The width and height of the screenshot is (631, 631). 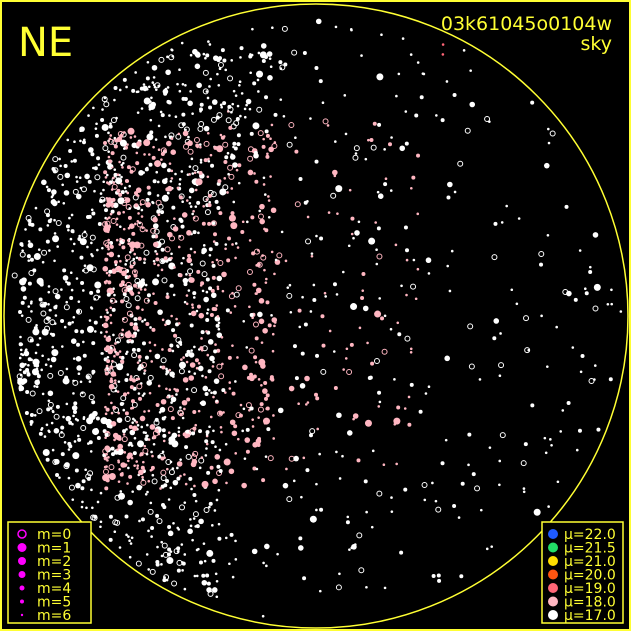 I want to click on legend-label: μ=21.0, so click(x=590, y=562).